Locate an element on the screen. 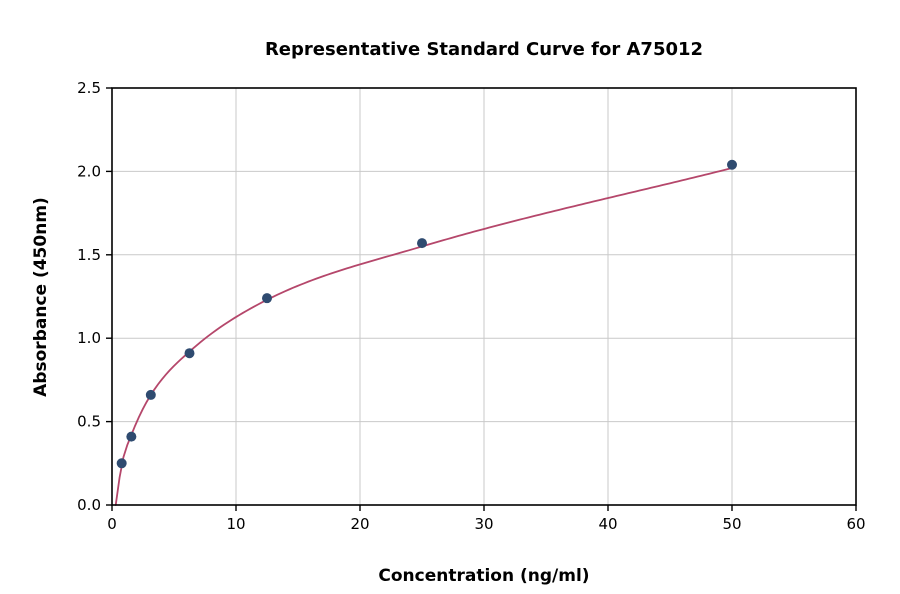 The height and width of the screenshot is (594, 900). y-tick-label: 1.0 is located at coordinates (89, 338).